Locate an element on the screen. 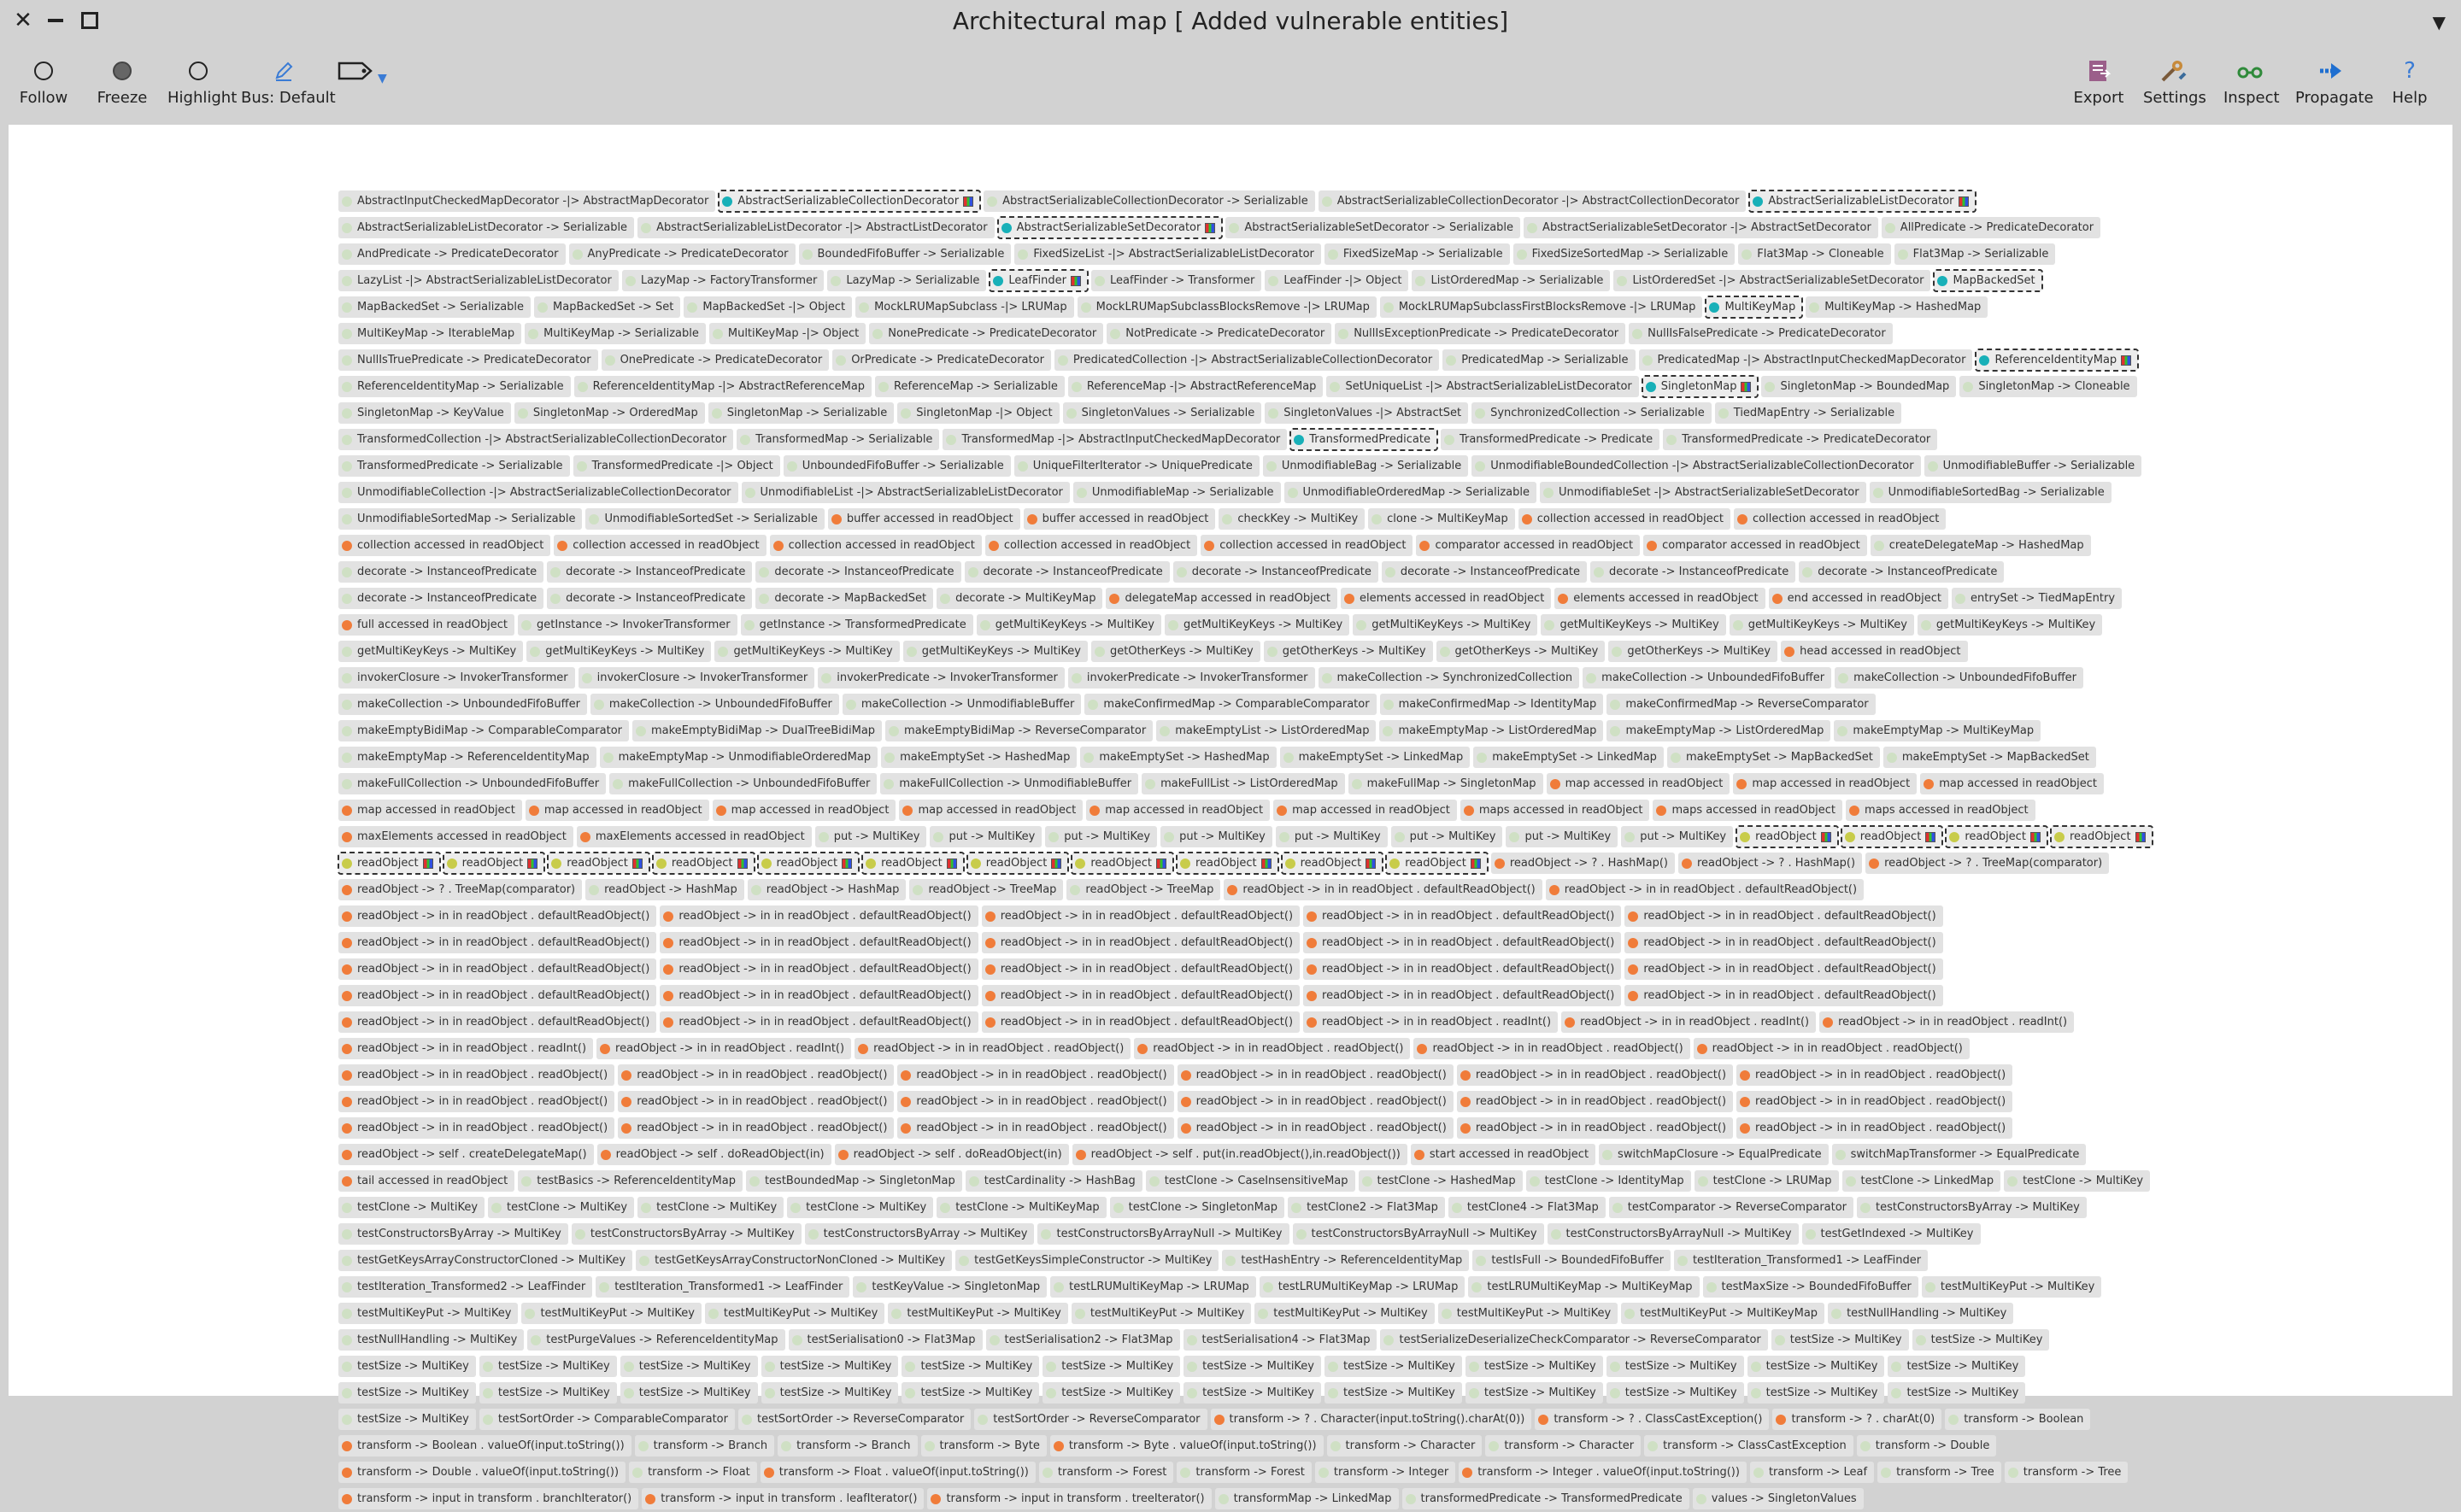  entity-node: testLRUMultiKeyMap -> LRUMap is located at coordinates (1362, 1287).